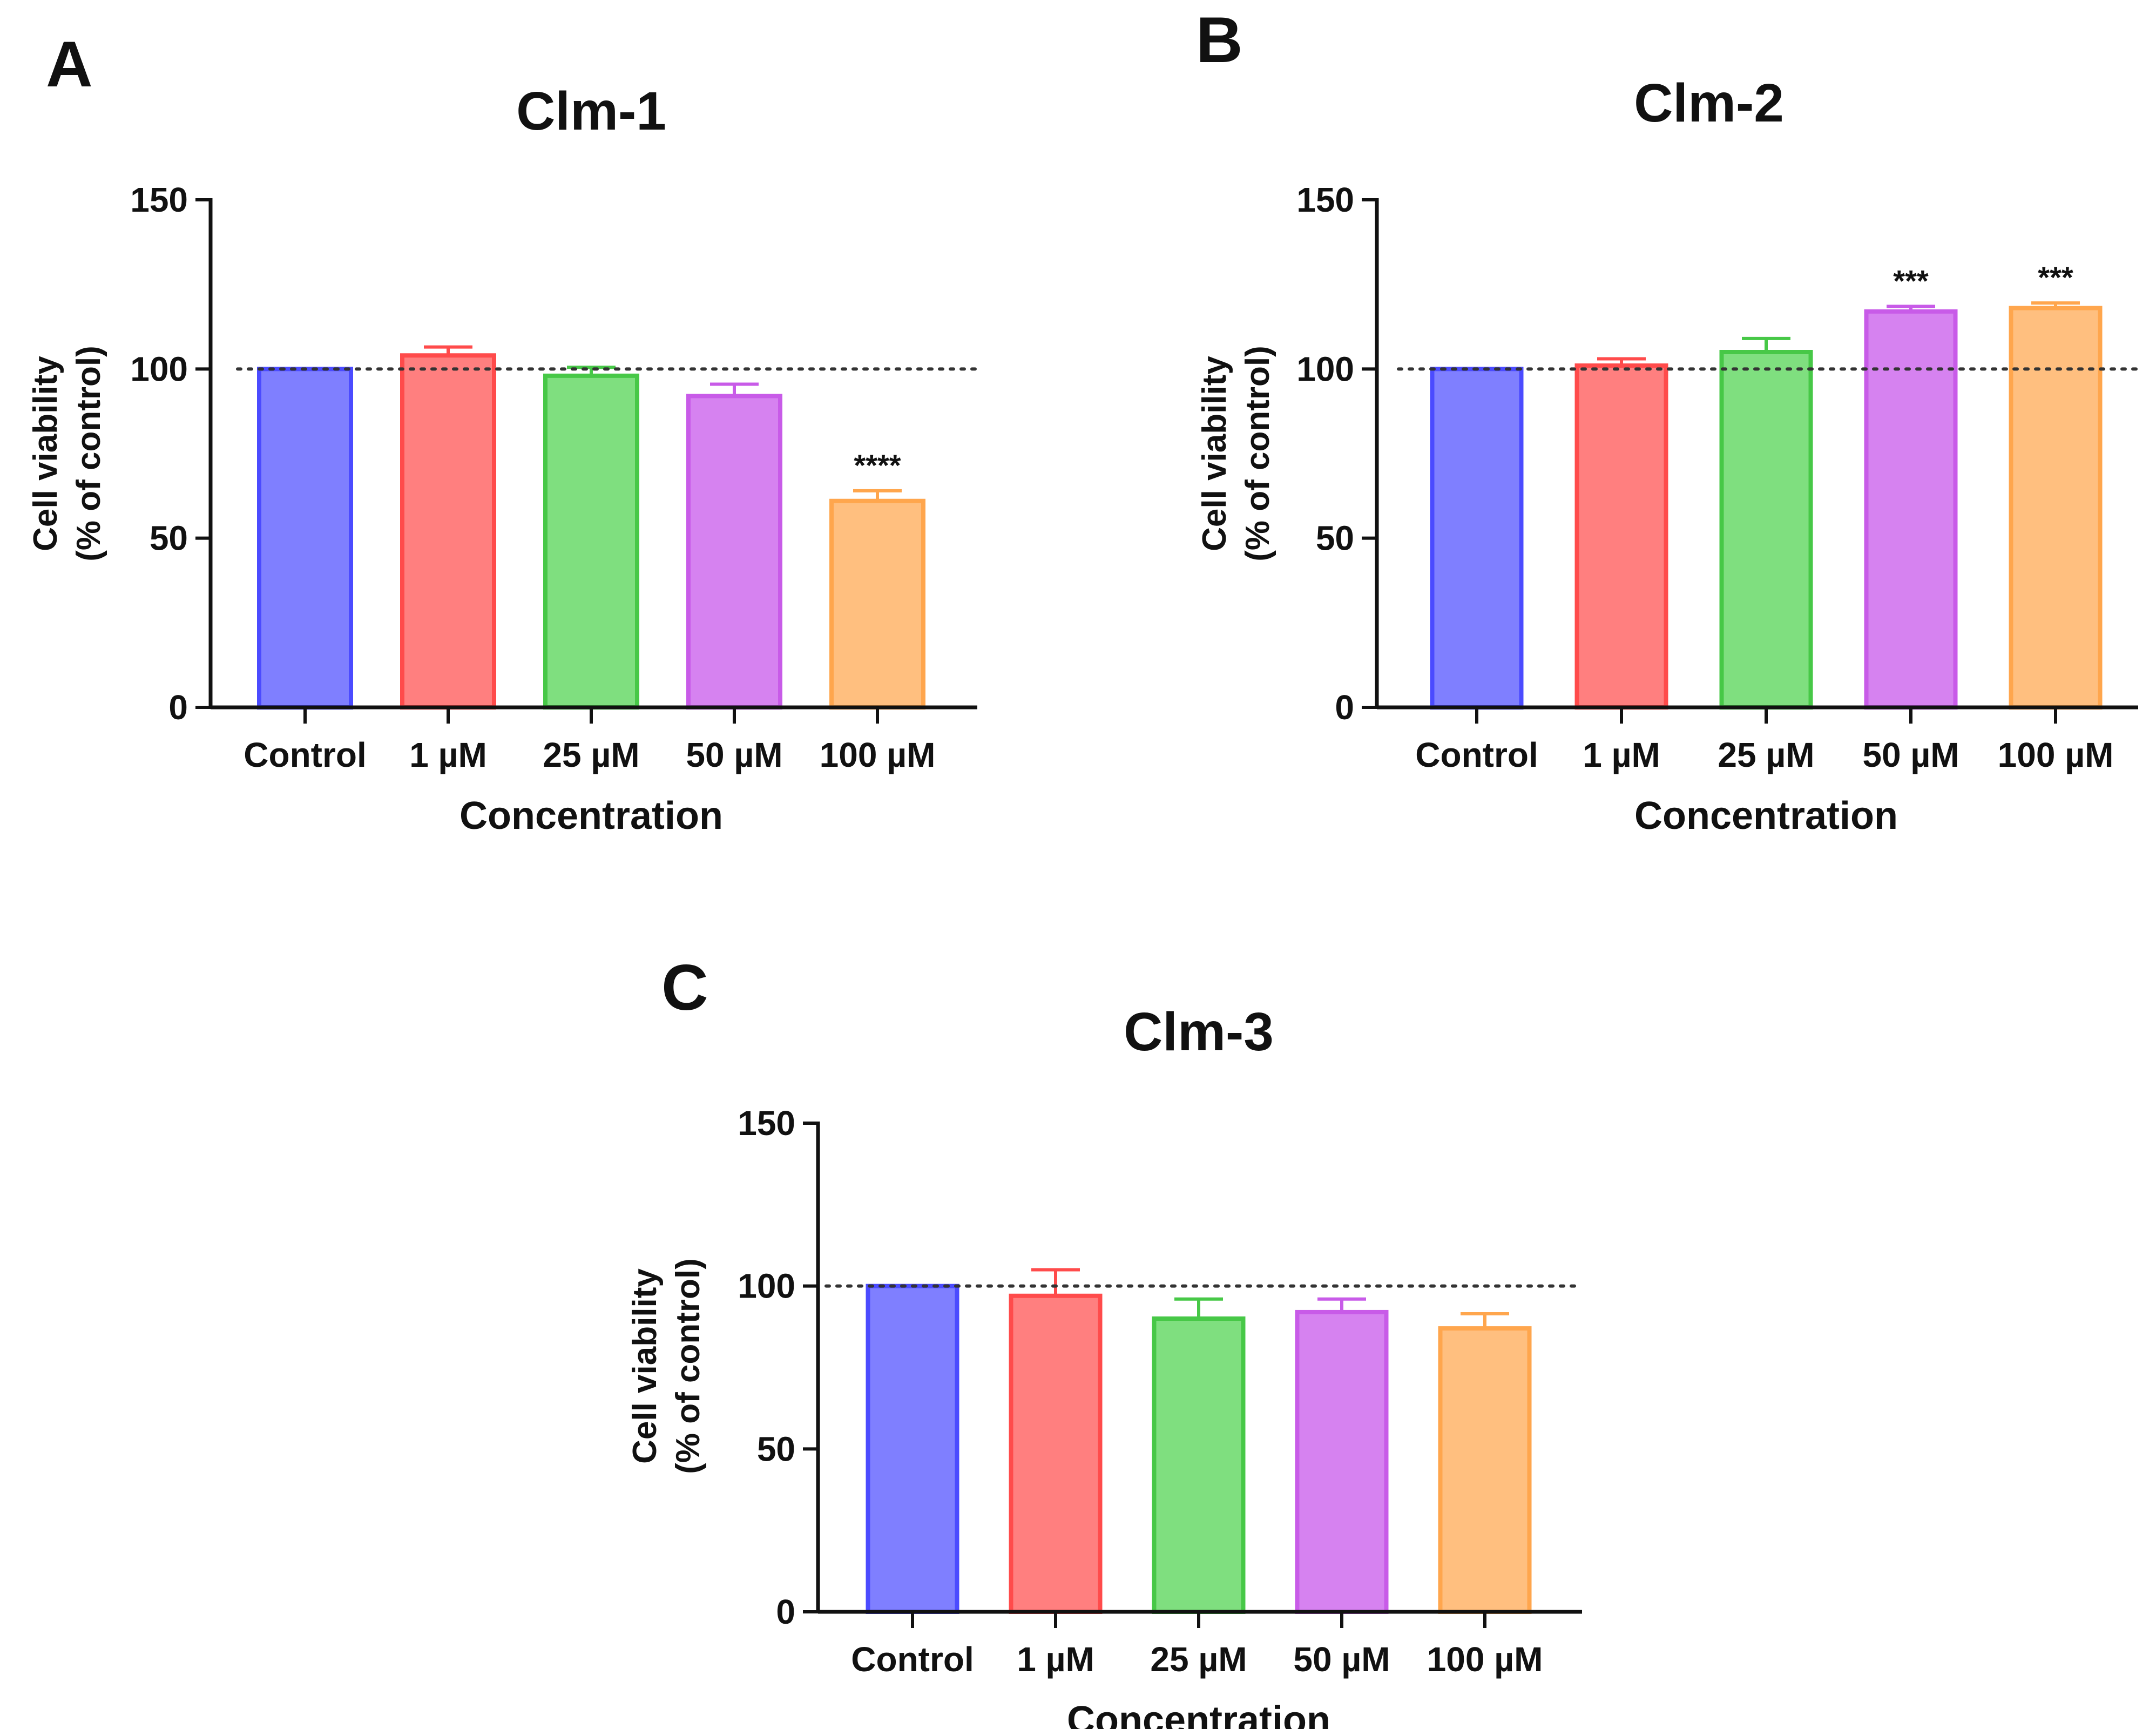  I want to click on panel-letter-c: C, so click(684, 988).